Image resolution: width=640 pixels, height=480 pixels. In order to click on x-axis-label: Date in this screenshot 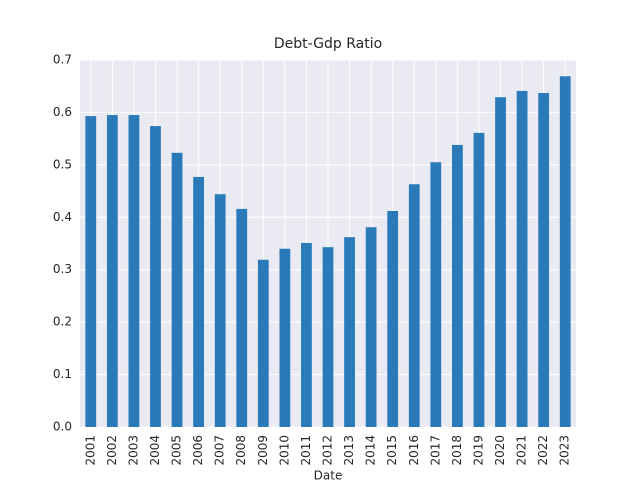, I will do `click(328, 474)`.